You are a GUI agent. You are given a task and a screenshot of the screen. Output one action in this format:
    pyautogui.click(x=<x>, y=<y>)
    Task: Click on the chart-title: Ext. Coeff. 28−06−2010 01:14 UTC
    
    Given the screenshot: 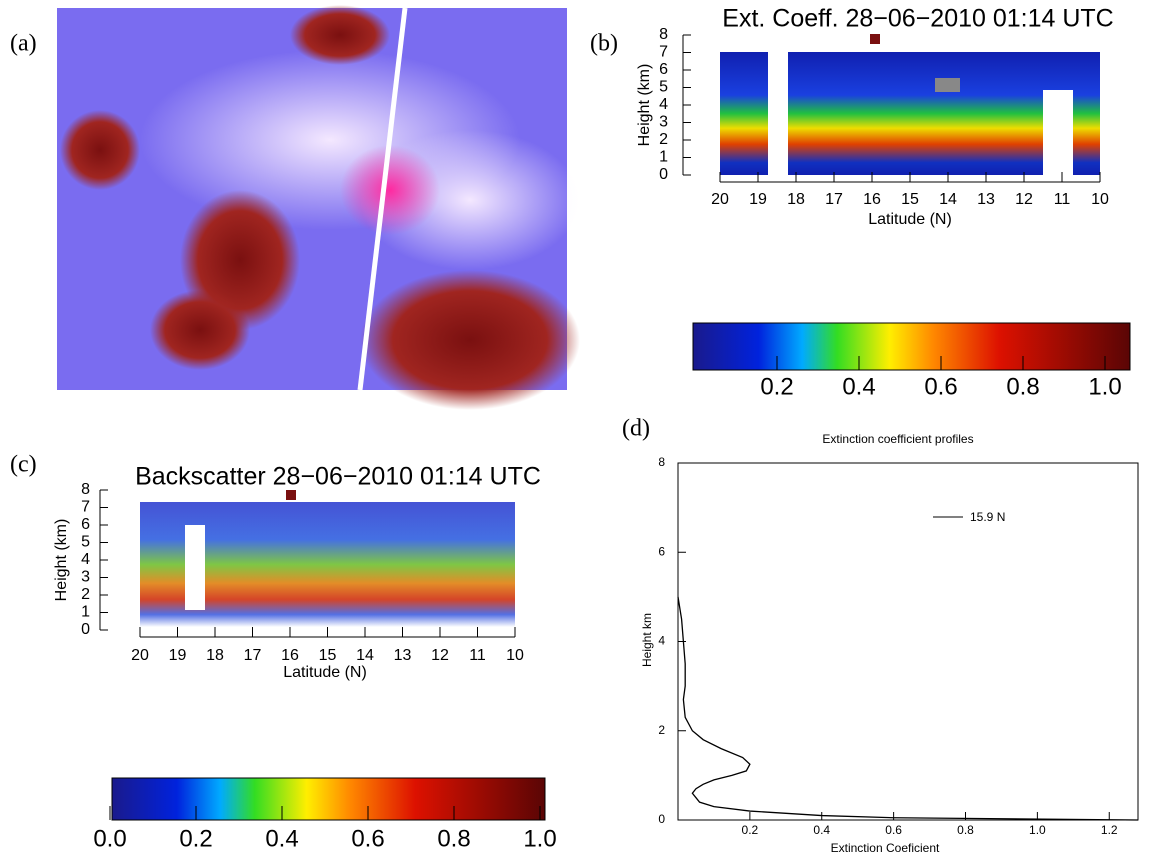 What is the action you would take?
    pyautogui.click(x=917, y=19)
    